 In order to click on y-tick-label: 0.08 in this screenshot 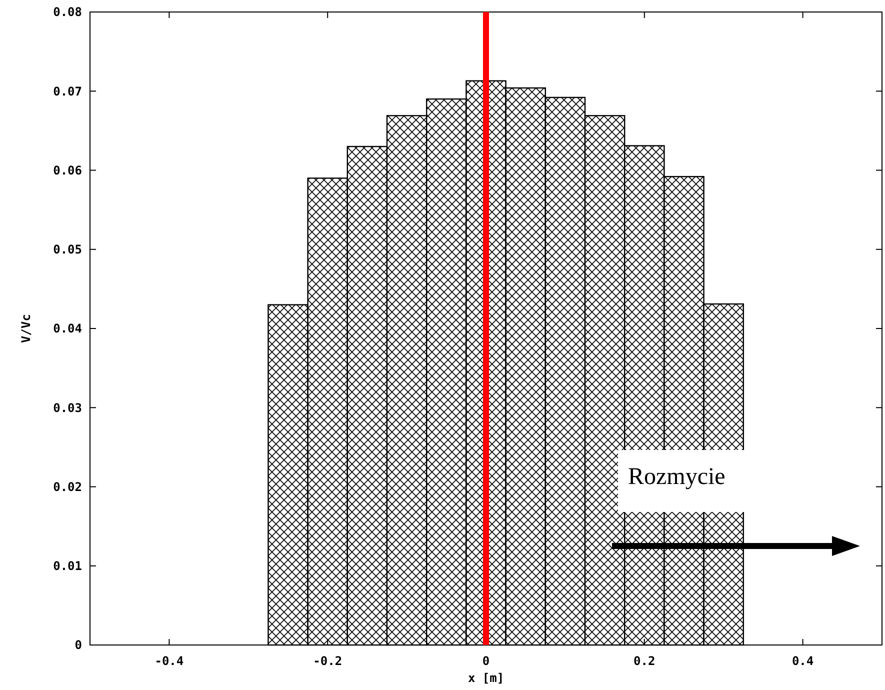, I will do `click(67, 12)`.